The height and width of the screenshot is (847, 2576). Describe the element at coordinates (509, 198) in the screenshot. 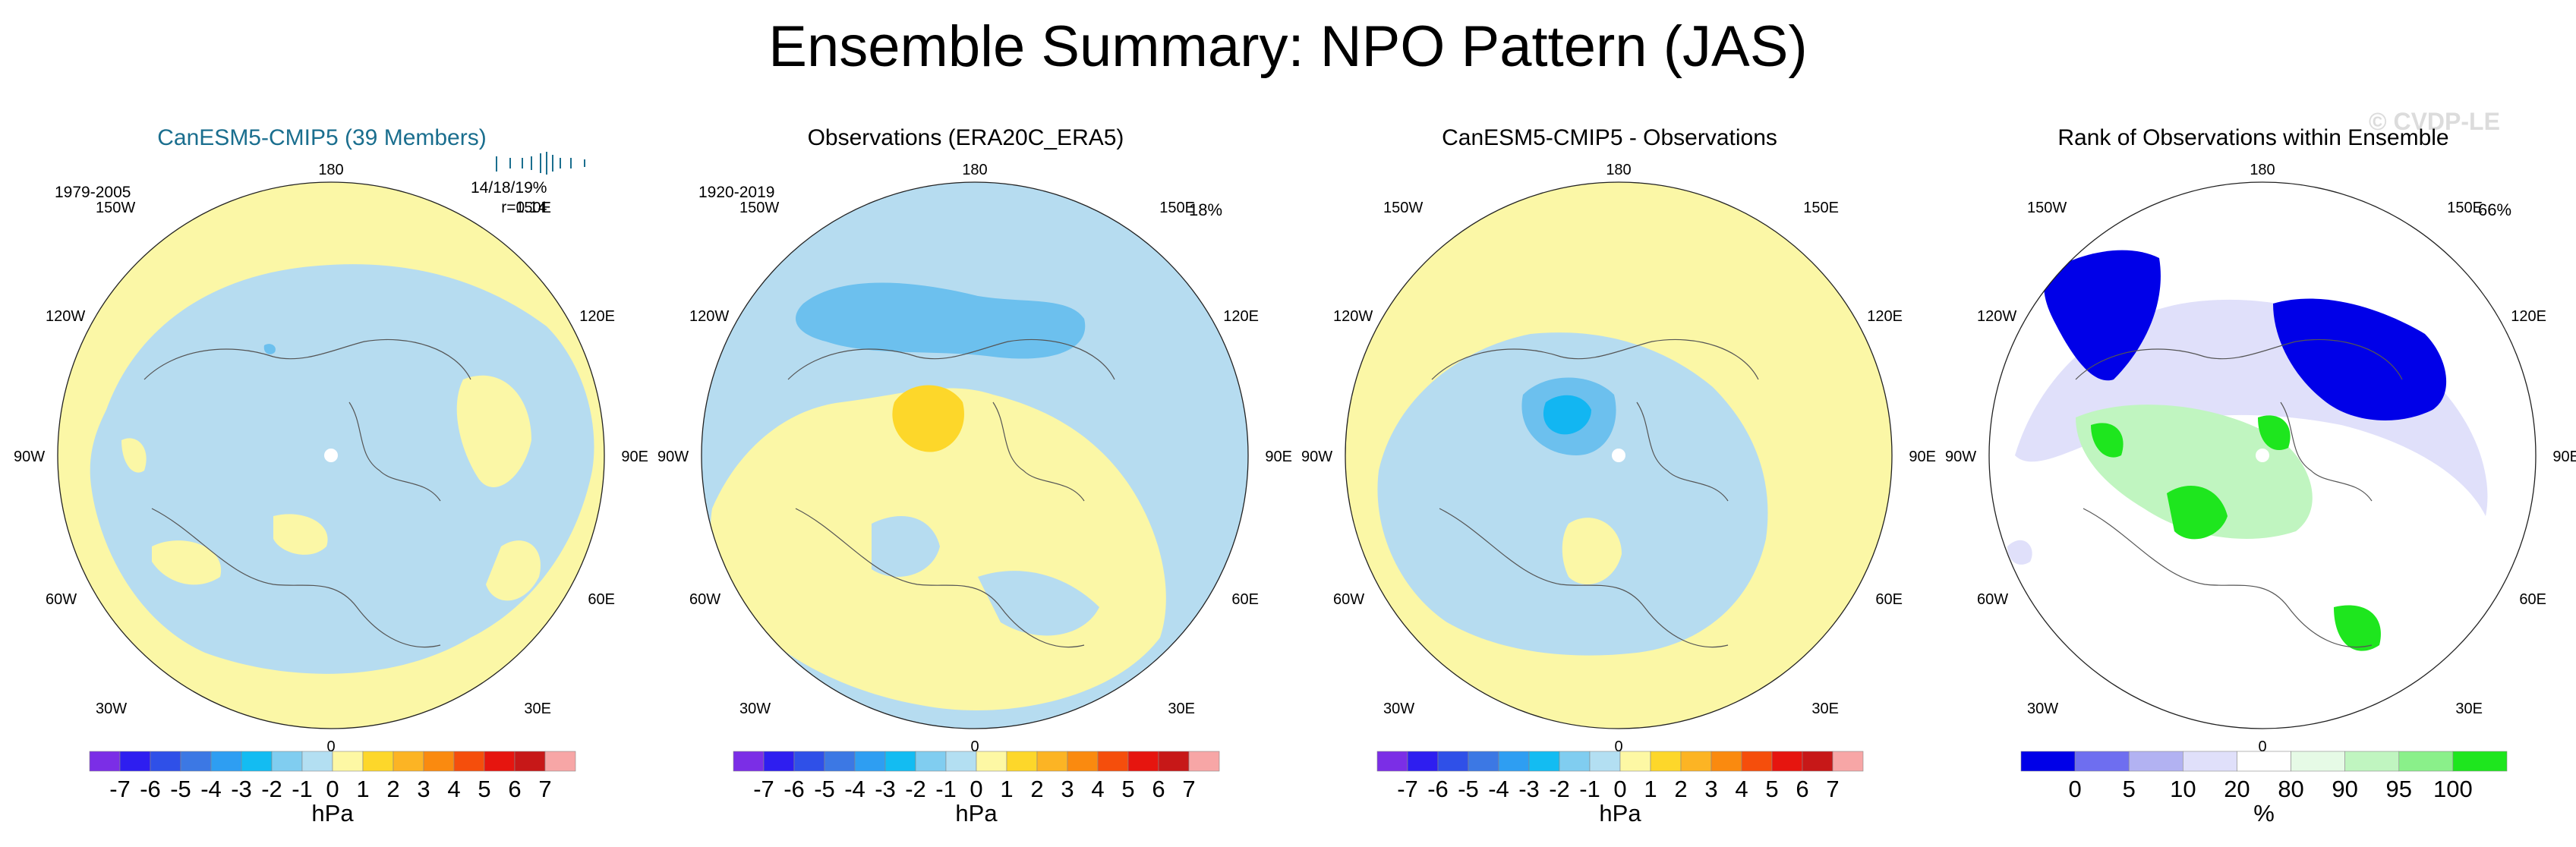

I see `stats-box: 14/18/19% r=0.14` at that location.